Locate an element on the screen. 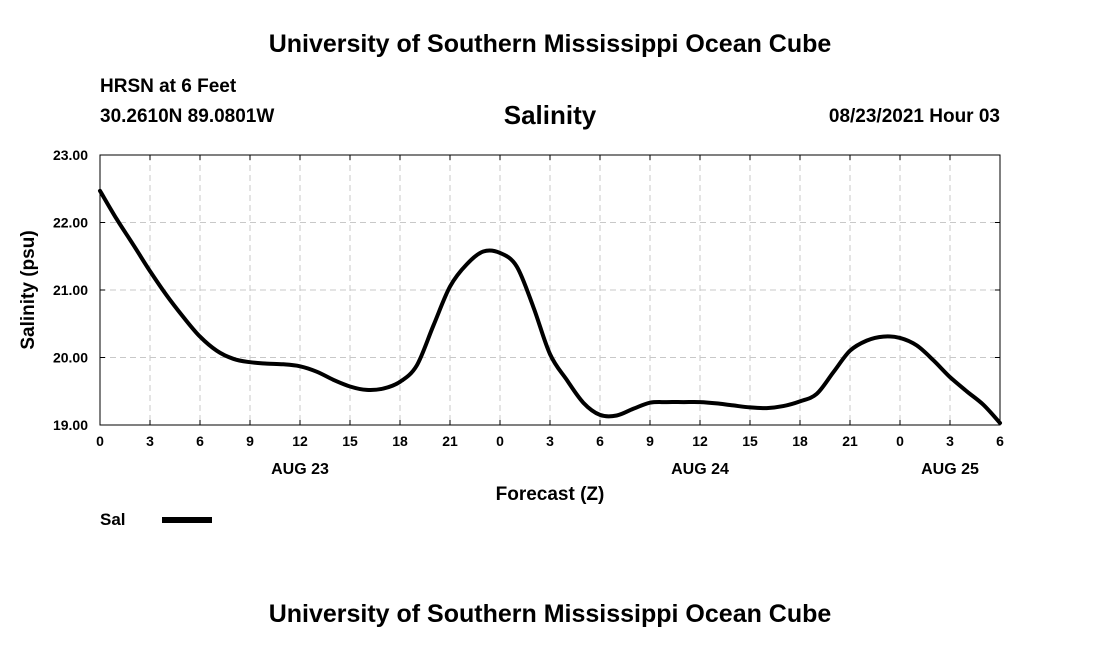 The image size is (1100, 650). x-axis-title: Forecast (Z) is located at coordinates (550, 494).